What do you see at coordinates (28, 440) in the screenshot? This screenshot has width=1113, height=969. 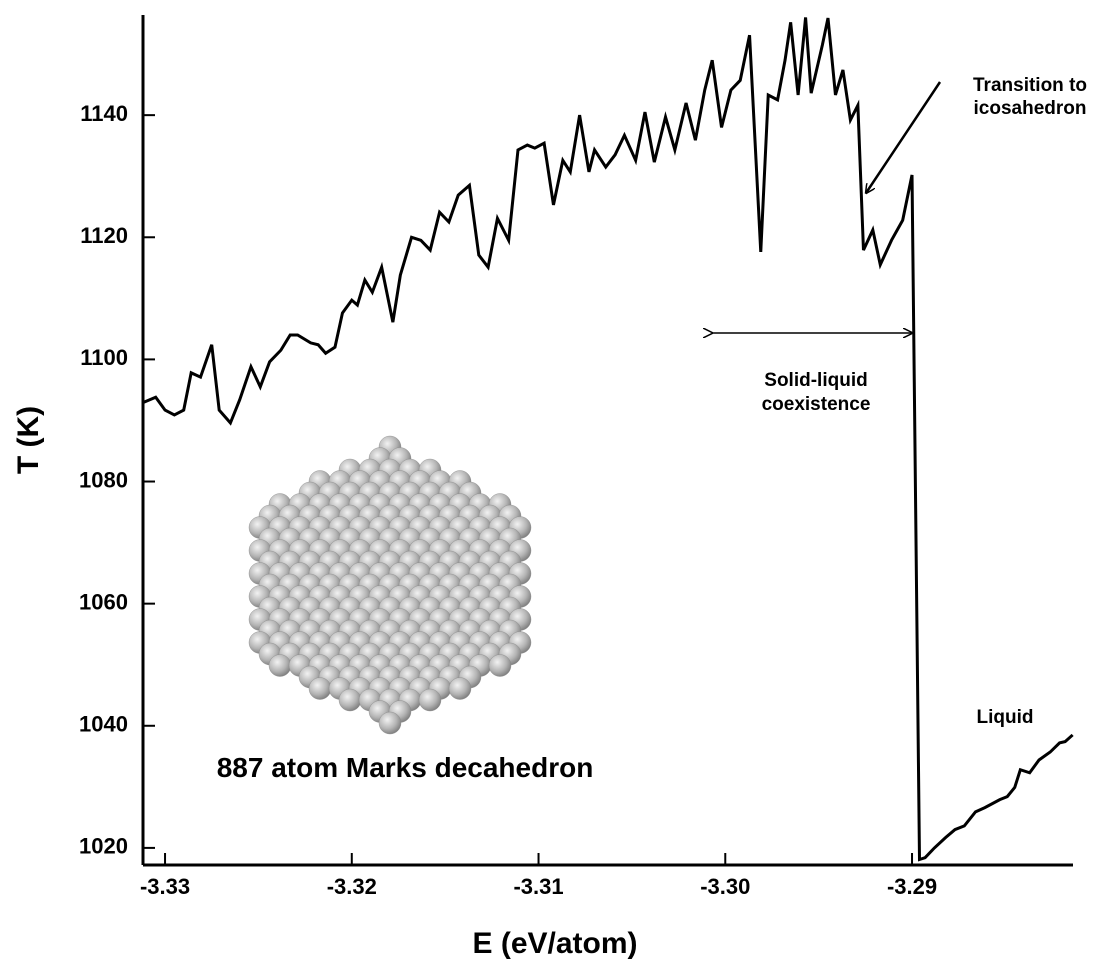 I see `y-axis-title: T (K)` at bounding box center [28, 440].